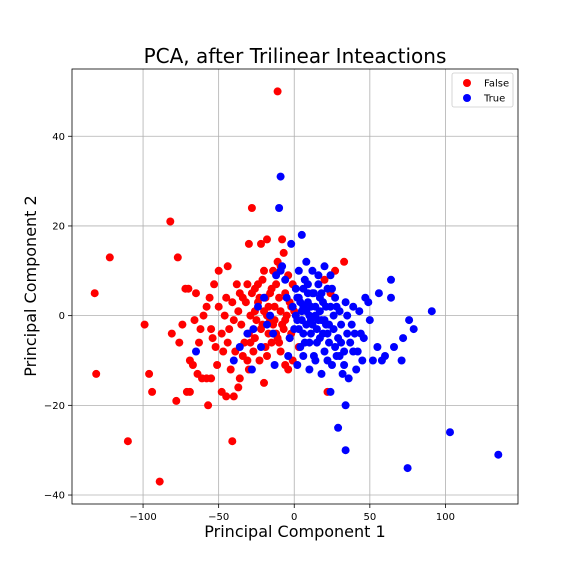 This screenshot has width=576, height=576. I want to click on x-axis-ticks: −100 −50 0 50 100, so click(292, 513).